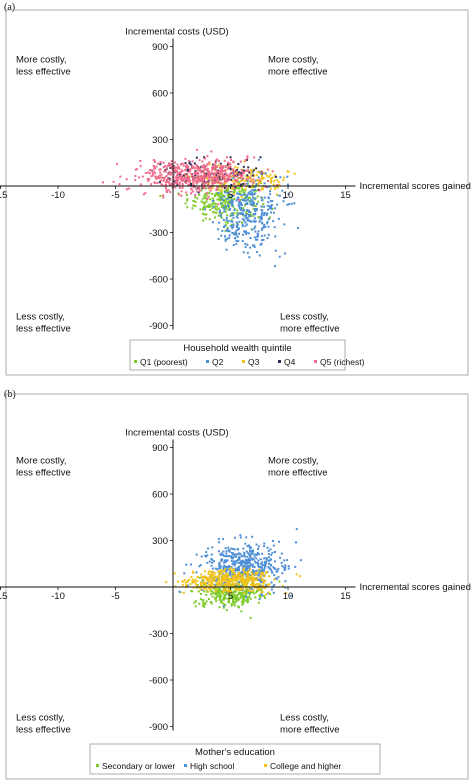  What do you see at coordinates (240, 172) in the screenshot?
I see `scatter-point-q4` at bounding box center [240, 172].